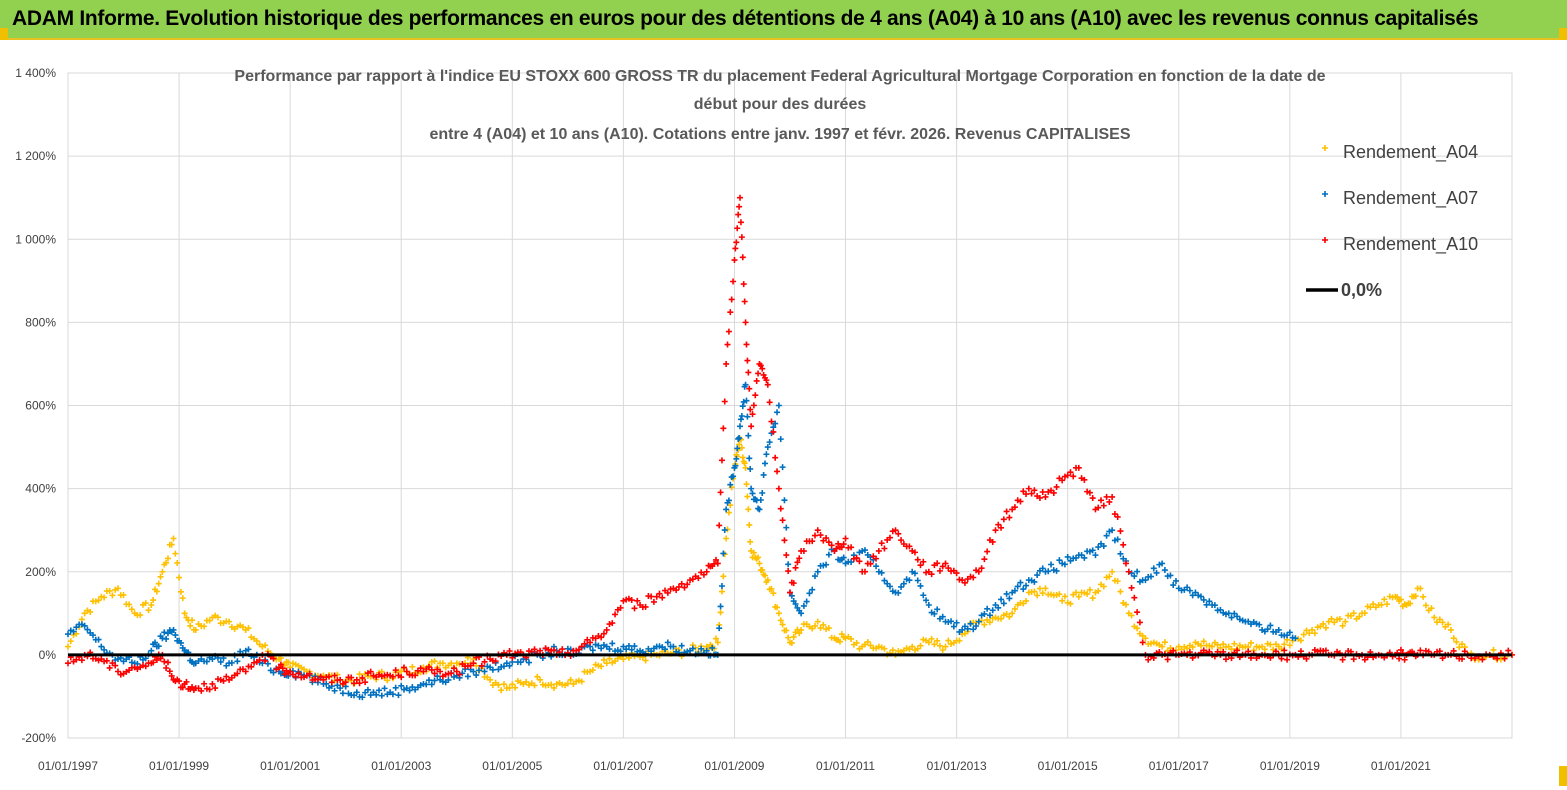 This screenshot has height=790, width=1567. Describe the element at coordinates (745, 467) in the screenshot. I see `data-point-rendement-a04` at that location.